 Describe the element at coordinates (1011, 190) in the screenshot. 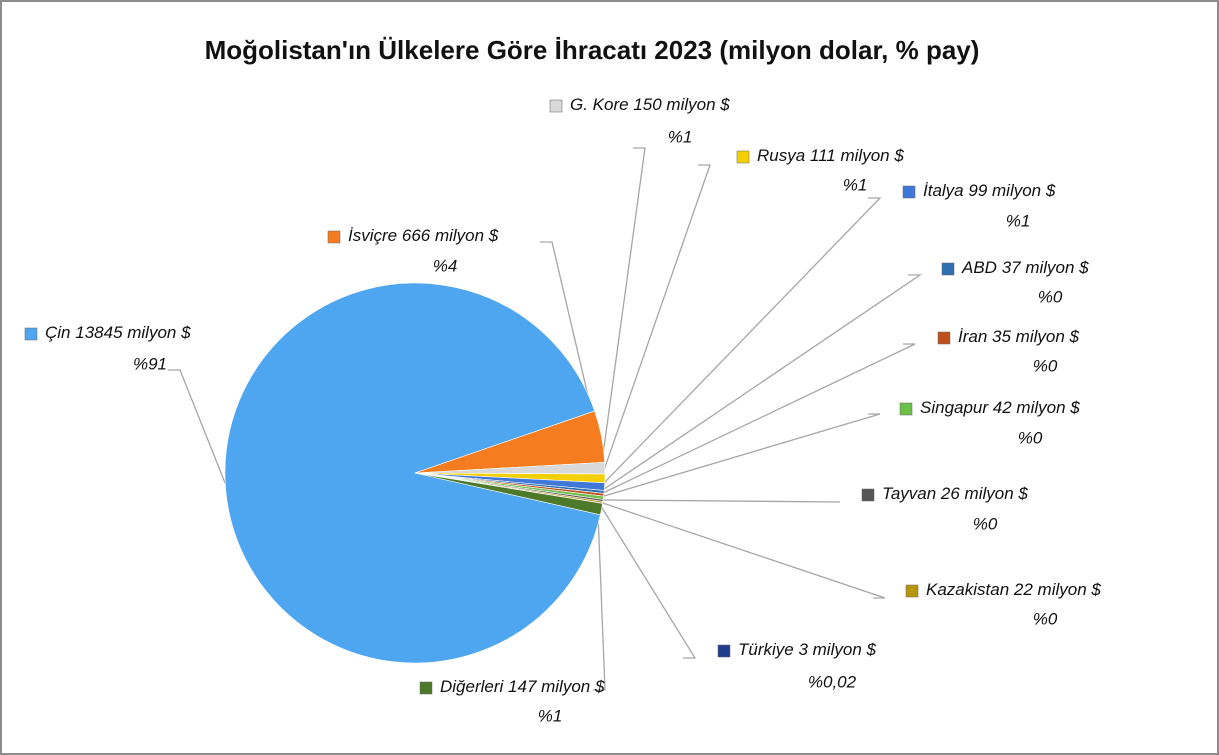

I see `value-label: 99 milyon $` at that location.